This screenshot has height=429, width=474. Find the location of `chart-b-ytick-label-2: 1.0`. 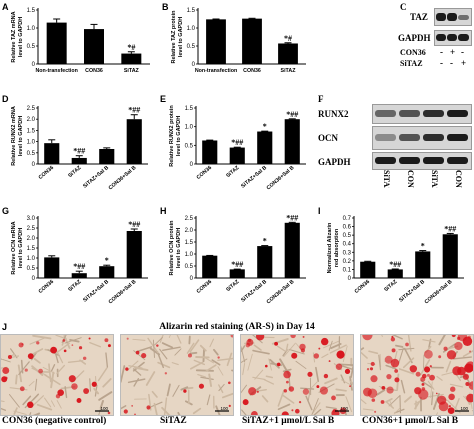

chart-b-ytick-label-2: 1.0 is located at coordinates (191, 29).